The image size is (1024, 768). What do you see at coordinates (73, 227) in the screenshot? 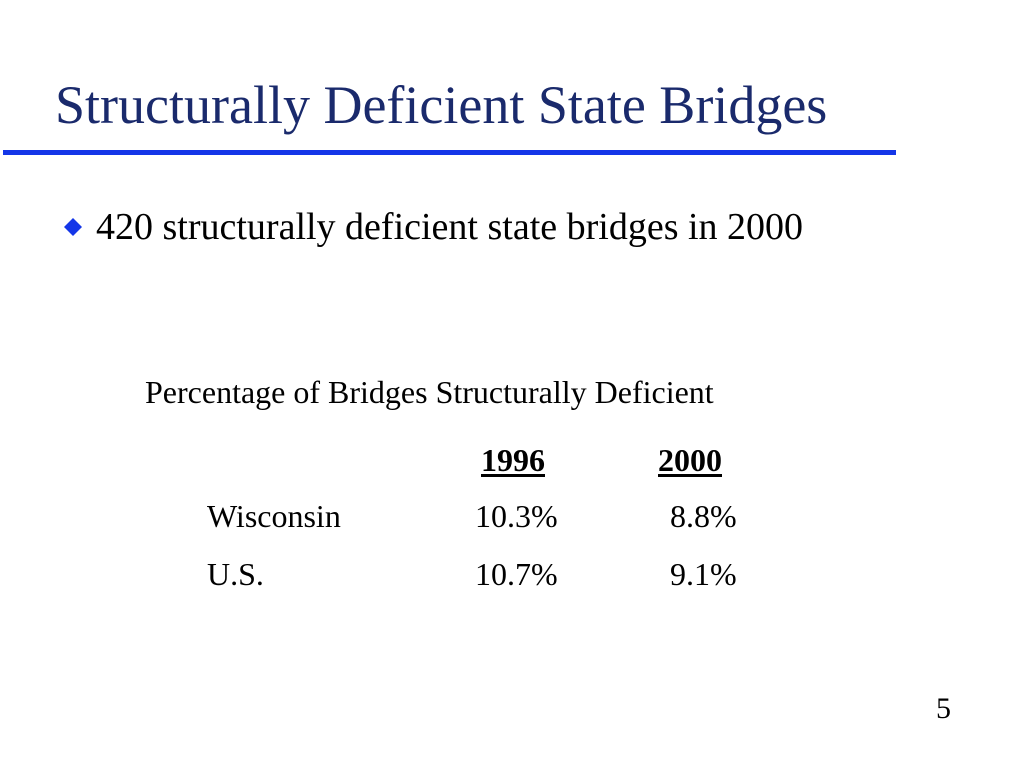
I see `diamond-bullet-icon` at bounding box center [73, 227].